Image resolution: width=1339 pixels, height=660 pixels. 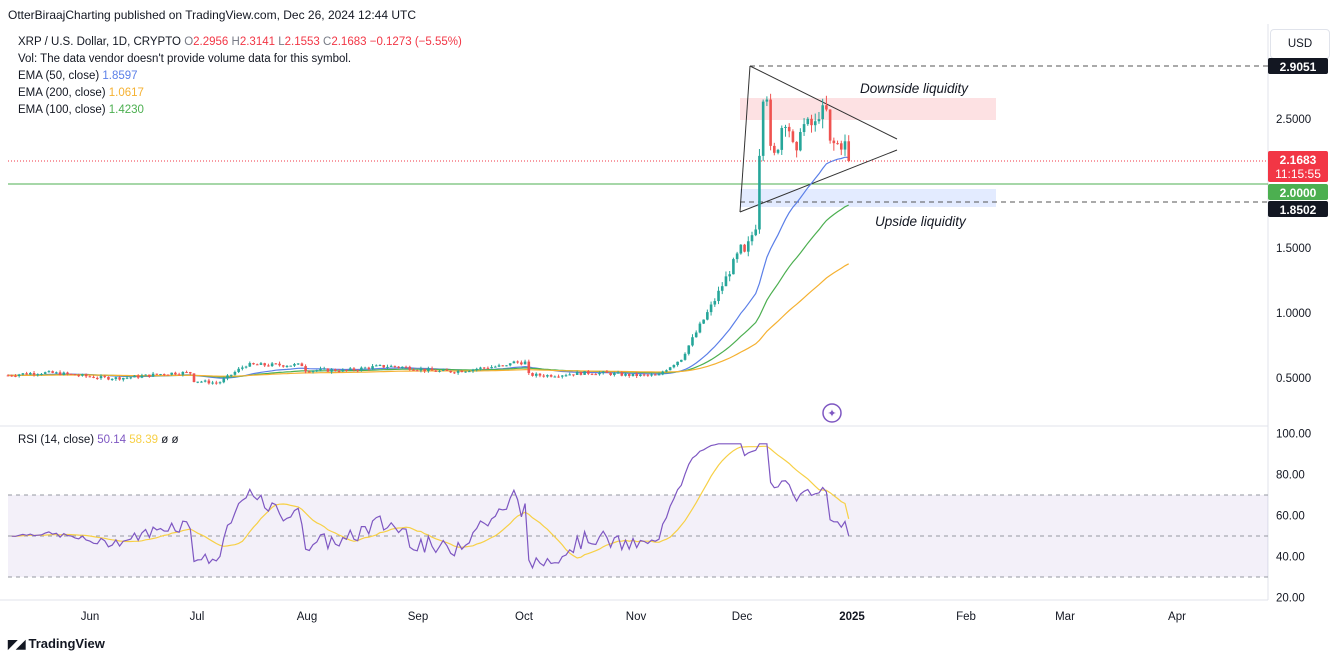 What do you see at coordinates (430, 502) in the screenshot?
I see `rsi-ma-line` at bounding box center [430, 502].